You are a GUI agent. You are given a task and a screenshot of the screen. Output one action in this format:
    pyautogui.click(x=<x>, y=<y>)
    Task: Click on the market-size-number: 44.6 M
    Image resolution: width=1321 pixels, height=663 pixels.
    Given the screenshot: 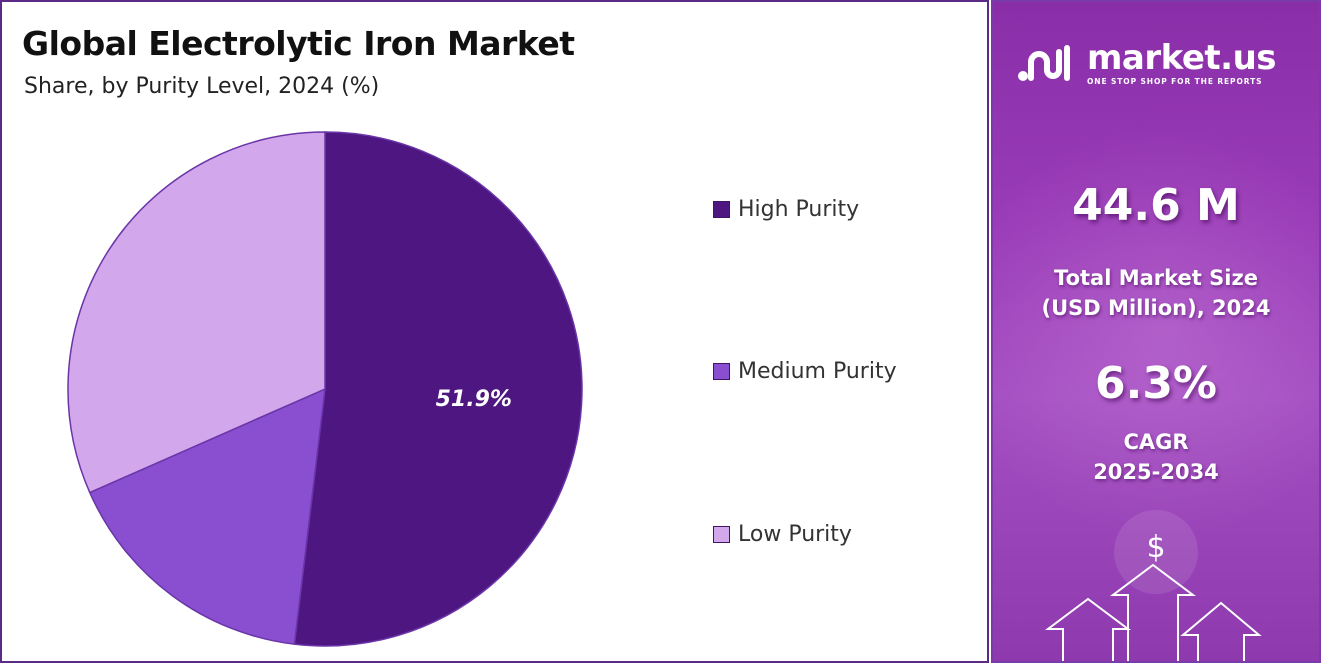 What is the action you would take?
    pyautogui.click(x=1156, y=205)
    